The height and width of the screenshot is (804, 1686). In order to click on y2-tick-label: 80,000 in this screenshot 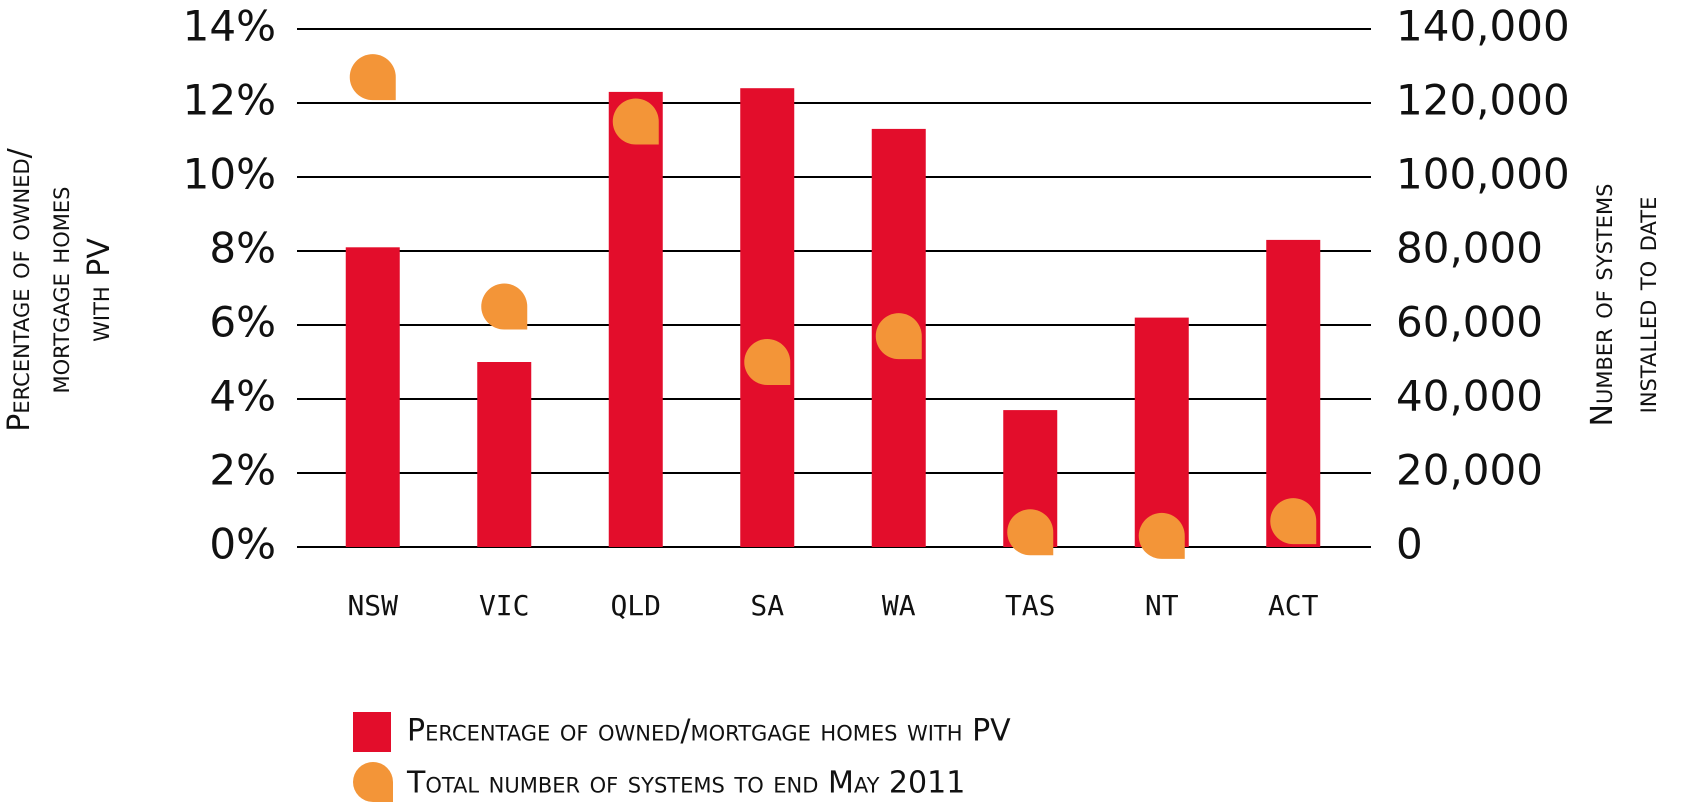, I will do `click(1469, 248)`.